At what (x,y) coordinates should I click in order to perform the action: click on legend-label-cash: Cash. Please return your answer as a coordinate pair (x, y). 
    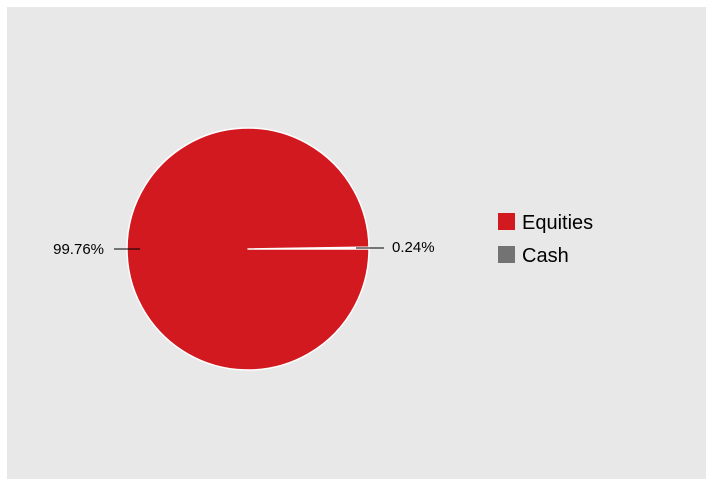
    Looking at the image, I should click on (545, 256).